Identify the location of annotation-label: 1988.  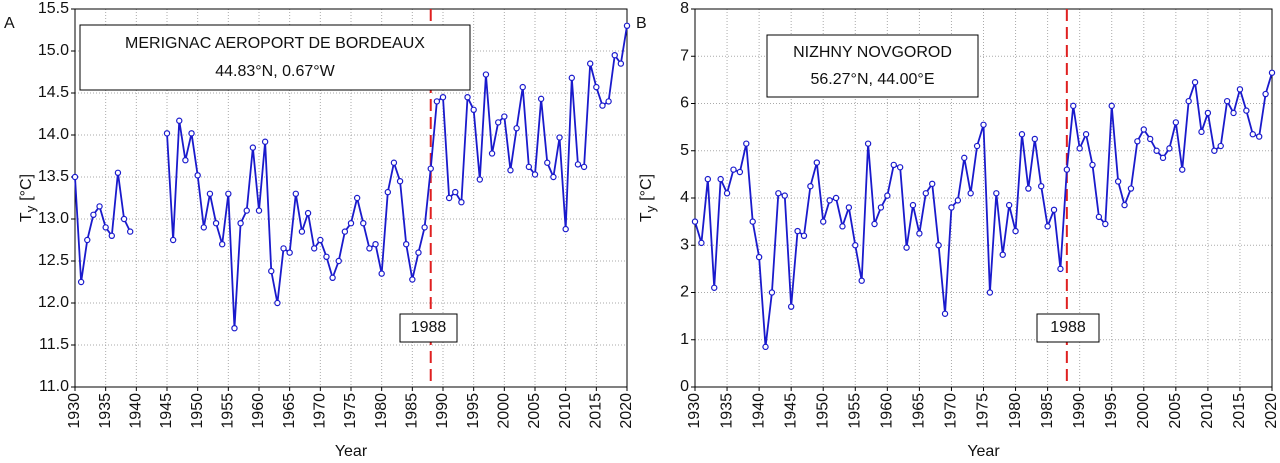
(1068, 327).